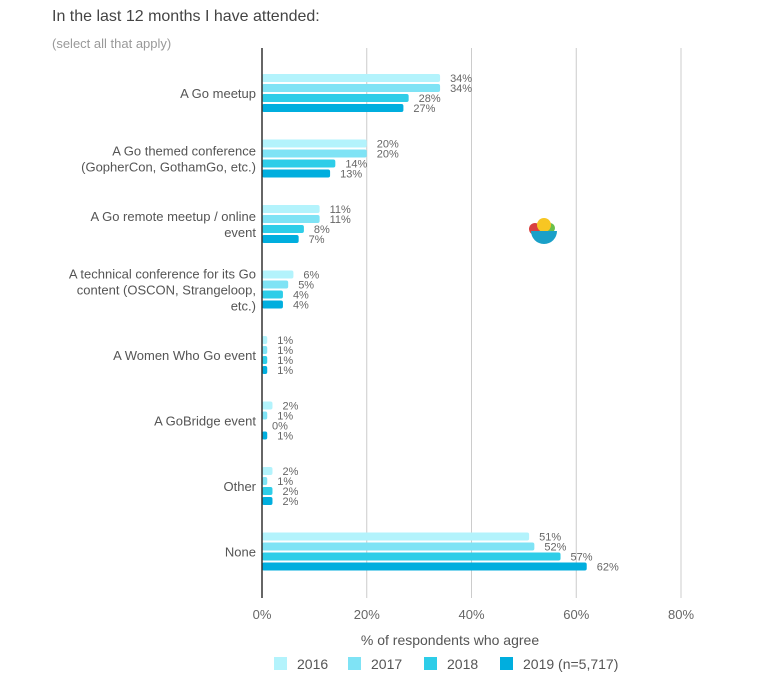 This screenshot has width=767, height=691. I want to click on category-label: etc.), so click(243, 306).